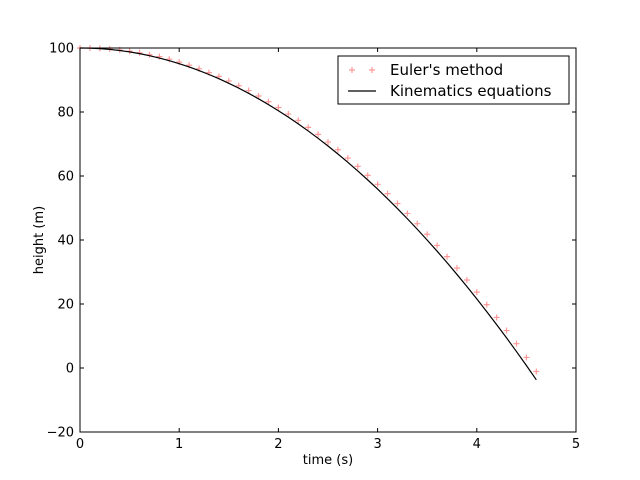 This screenshot has width=640, height=480. Describe the element at coordinates (278, 444) in the screenshot. I see `x-tick-label: 2` at that location.